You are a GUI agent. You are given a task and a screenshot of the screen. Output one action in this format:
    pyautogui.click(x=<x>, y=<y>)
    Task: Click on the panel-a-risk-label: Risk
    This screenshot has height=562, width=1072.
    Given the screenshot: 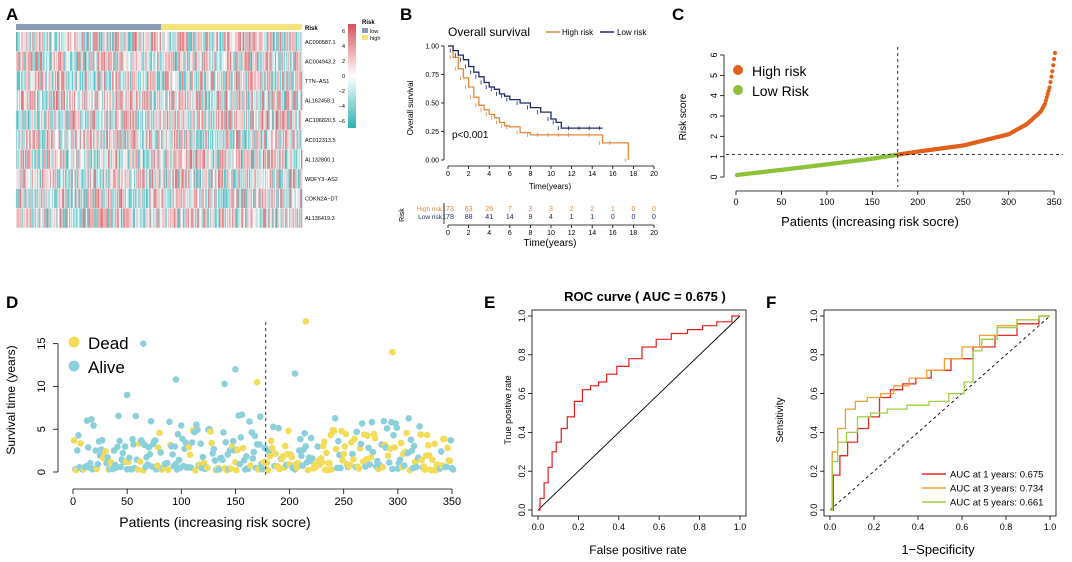 What is the action you would take?
    pyautogui.click(x=311, y=29)
    